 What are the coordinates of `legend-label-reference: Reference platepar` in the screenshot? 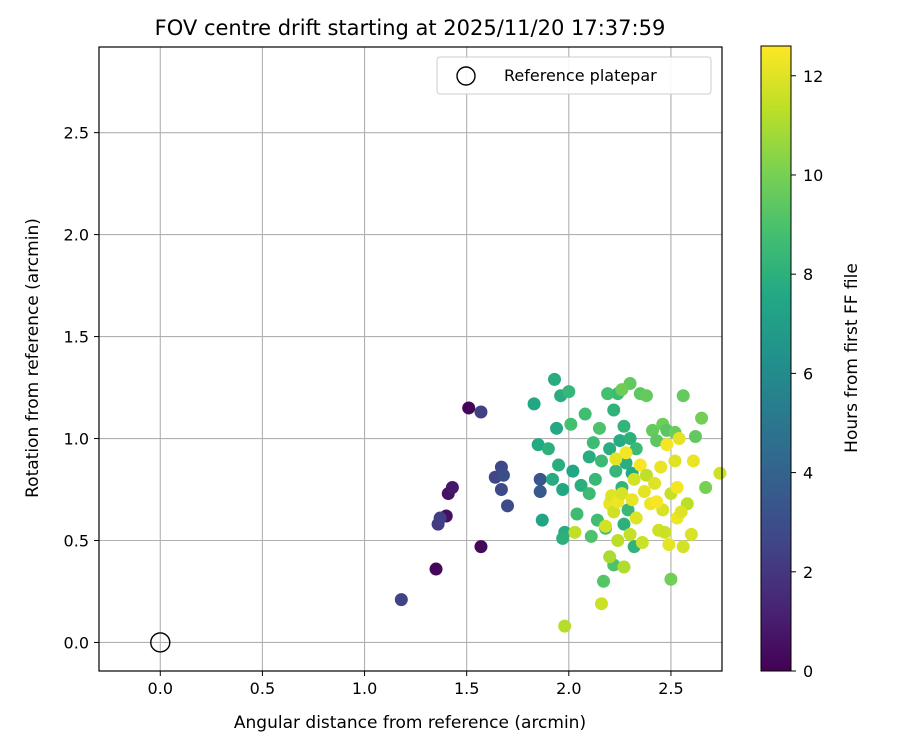 It's located at (580, 75).